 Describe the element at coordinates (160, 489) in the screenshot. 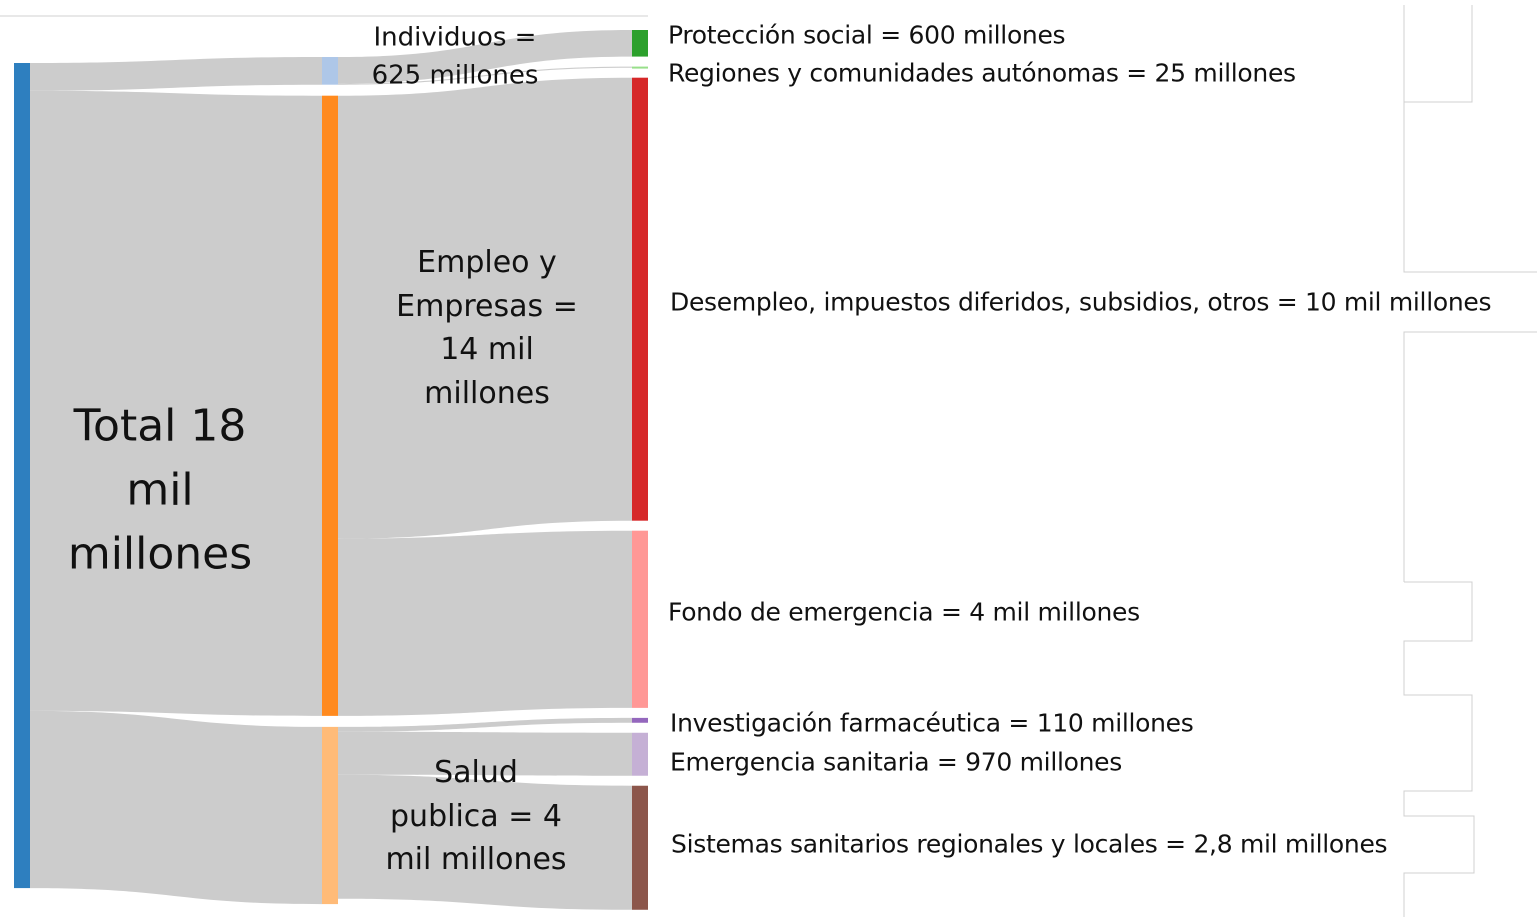

I see `node-label: Total 18 mil millones` at that location.